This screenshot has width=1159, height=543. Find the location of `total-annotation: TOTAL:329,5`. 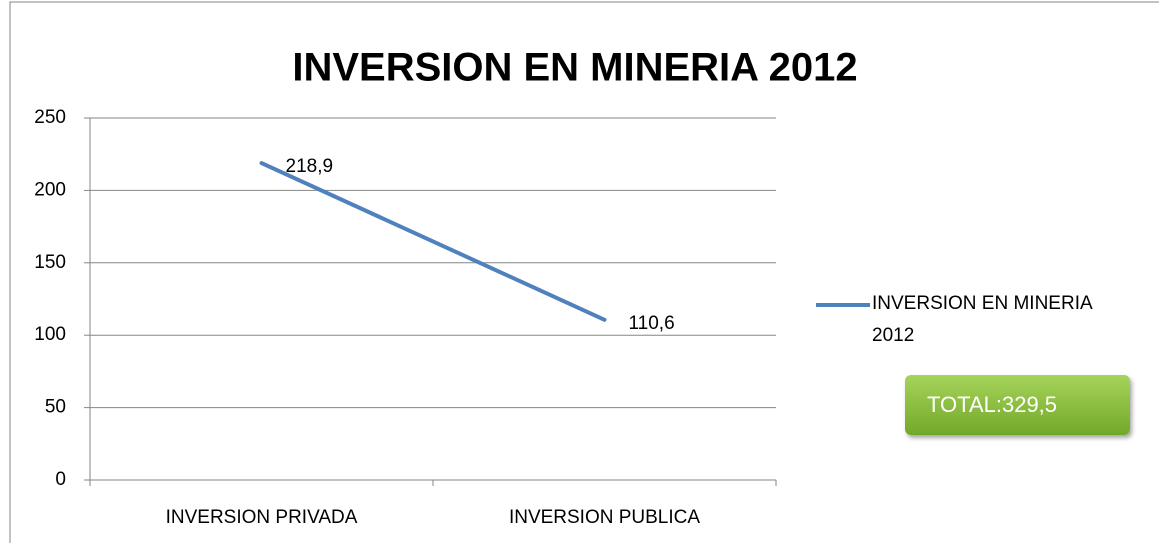

total-annotation: TOTAL:329,5 is located at coordinates (1017, 405).